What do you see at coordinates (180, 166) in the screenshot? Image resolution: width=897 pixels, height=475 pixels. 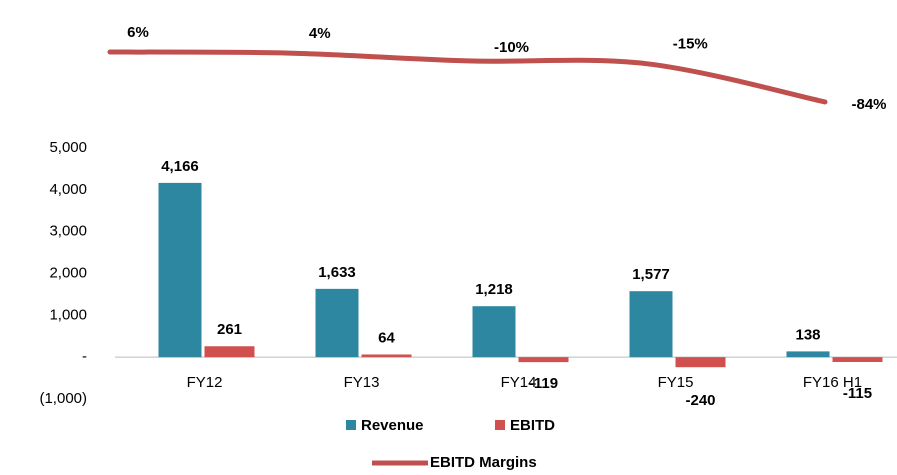 I see `data-label: 4,166` at bounding box center [180, 166].